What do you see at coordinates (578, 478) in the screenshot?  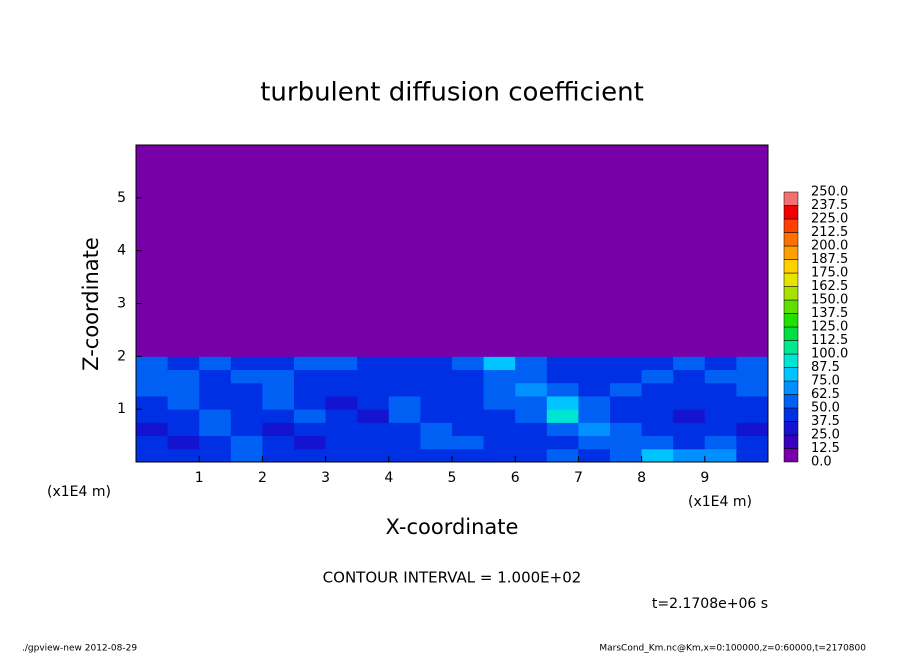 I see `x-tick-label: 7` at bounding box center [578, 478].